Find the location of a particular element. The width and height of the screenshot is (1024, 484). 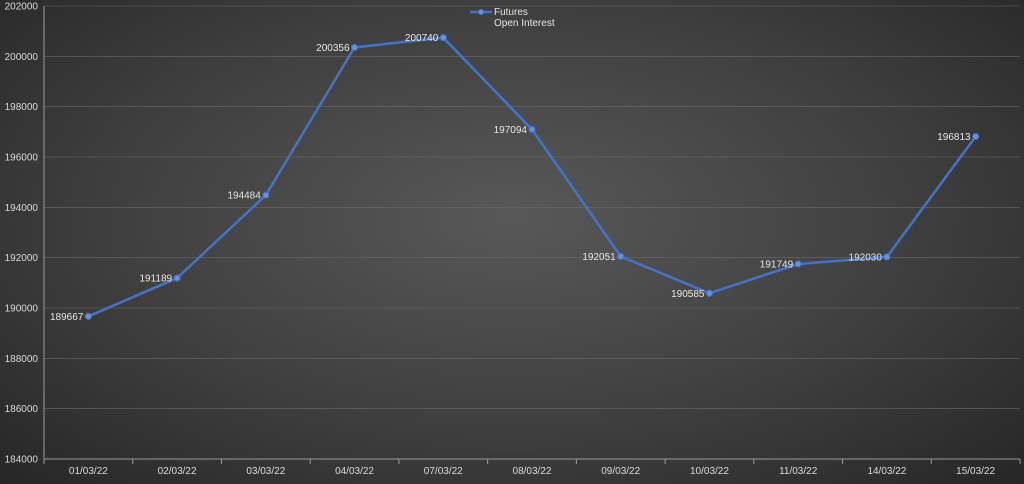

legend-label-line-1: Futures is located at coordinates (511, 12).